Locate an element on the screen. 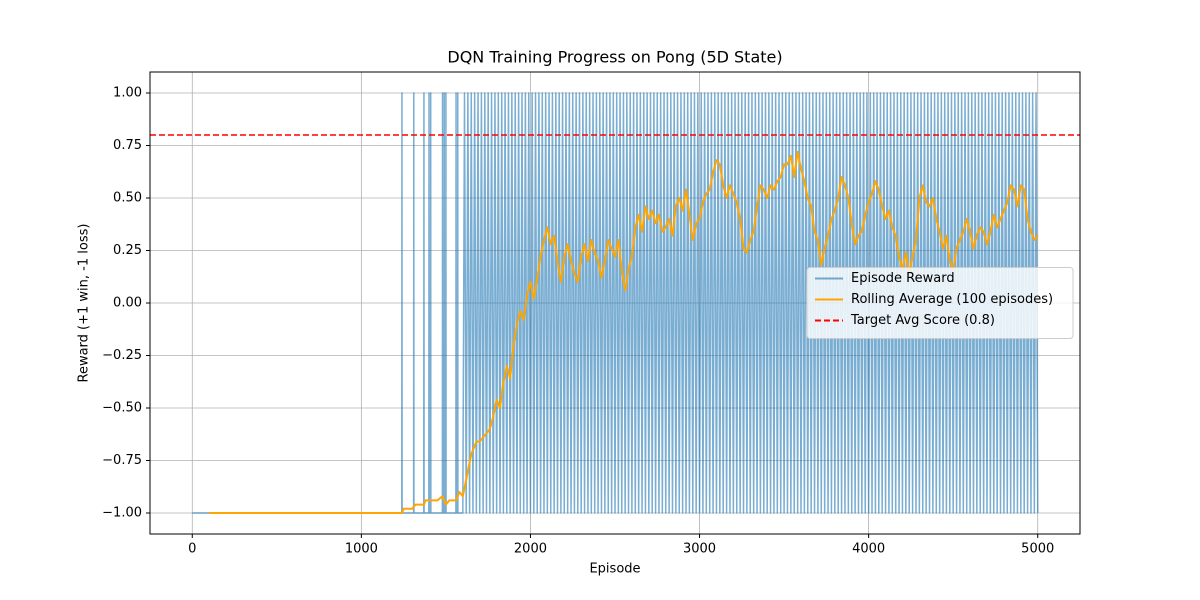 This screenshot has width=1200, height=600. legend-label: Rolling Average (100 episodes) is located at coordinates (952, 299).